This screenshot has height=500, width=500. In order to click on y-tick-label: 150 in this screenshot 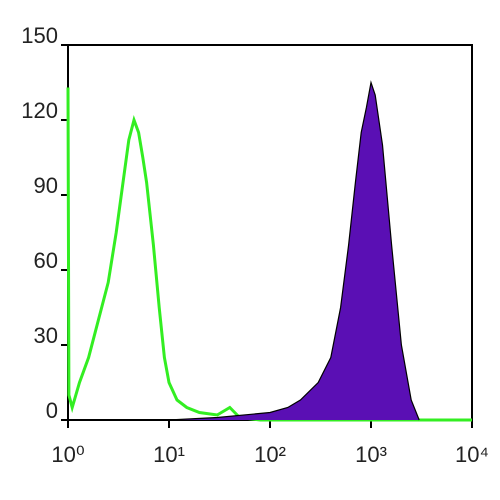, I will do `click(39, 35)`.